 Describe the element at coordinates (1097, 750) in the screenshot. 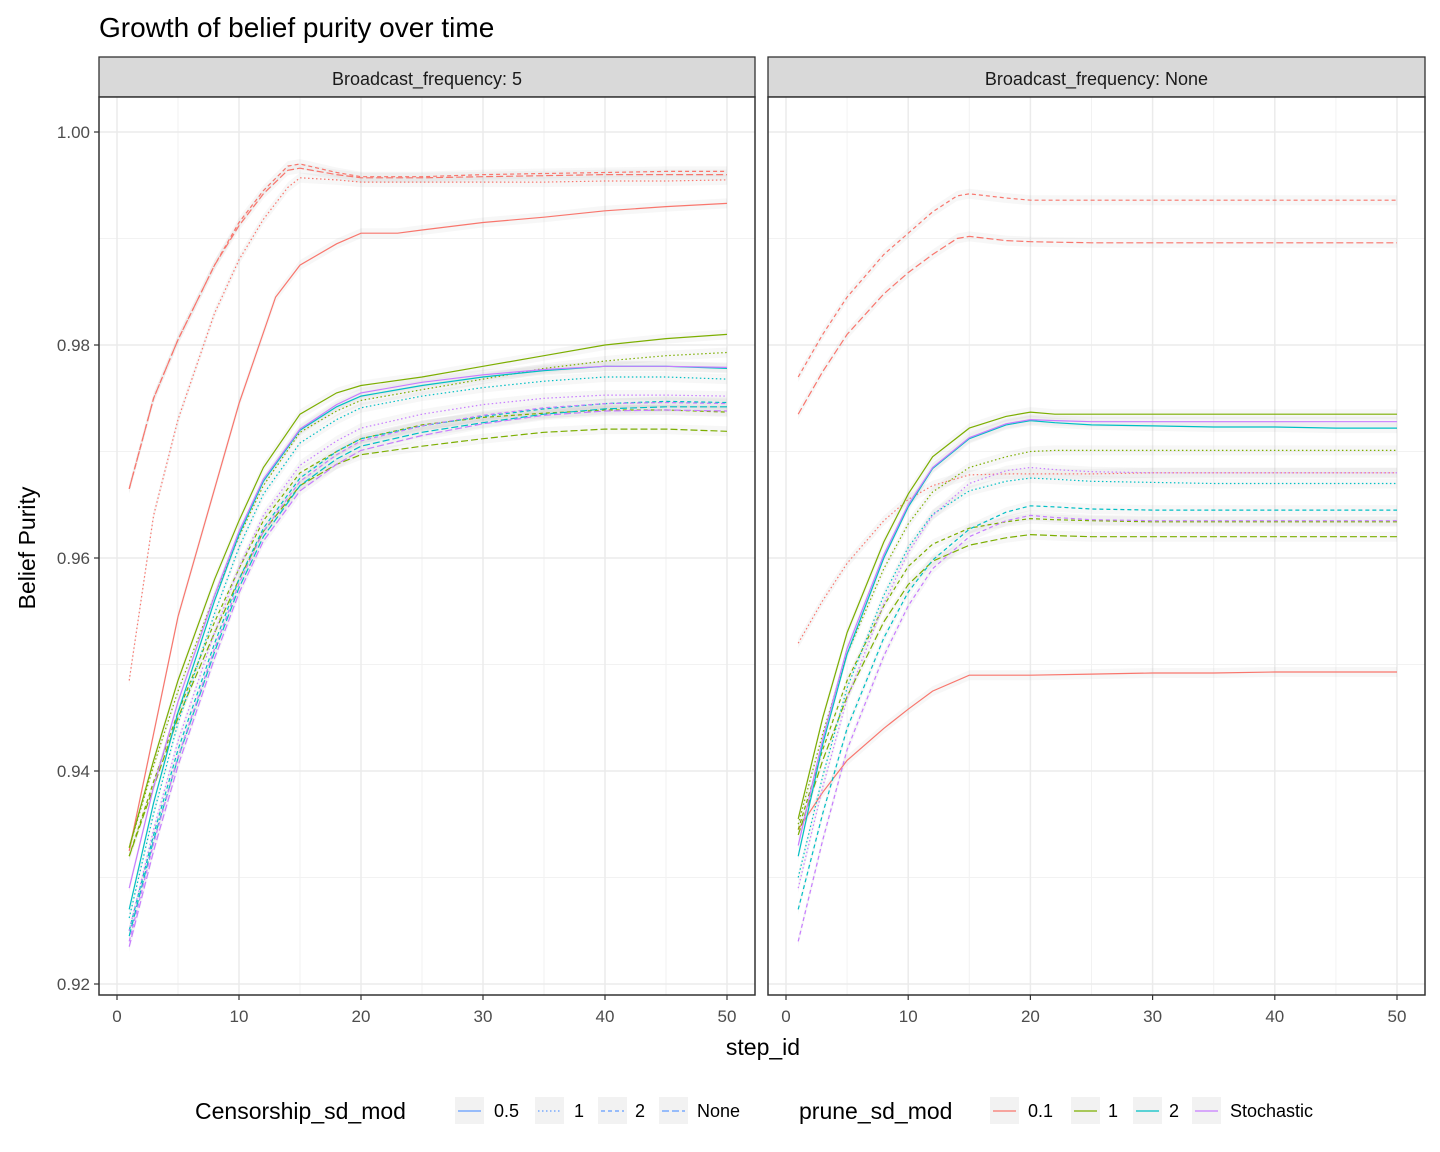

I see `series-line-prune-0.1-censorship-0.5` at that location.